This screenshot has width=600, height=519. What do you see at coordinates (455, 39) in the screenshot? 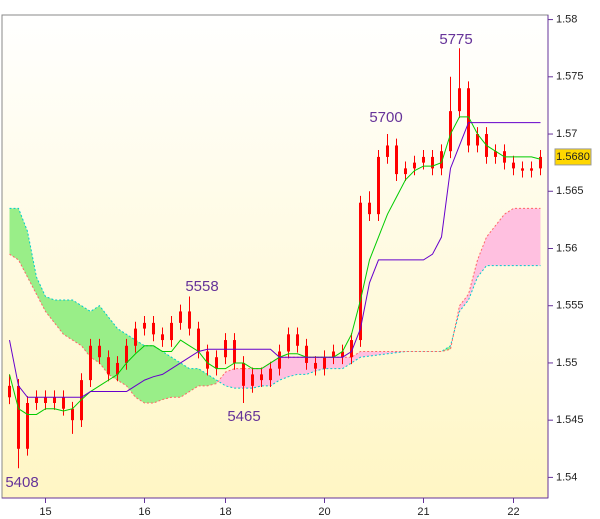
I see `price-annotation: 5775` at bounding box center [455, 39].